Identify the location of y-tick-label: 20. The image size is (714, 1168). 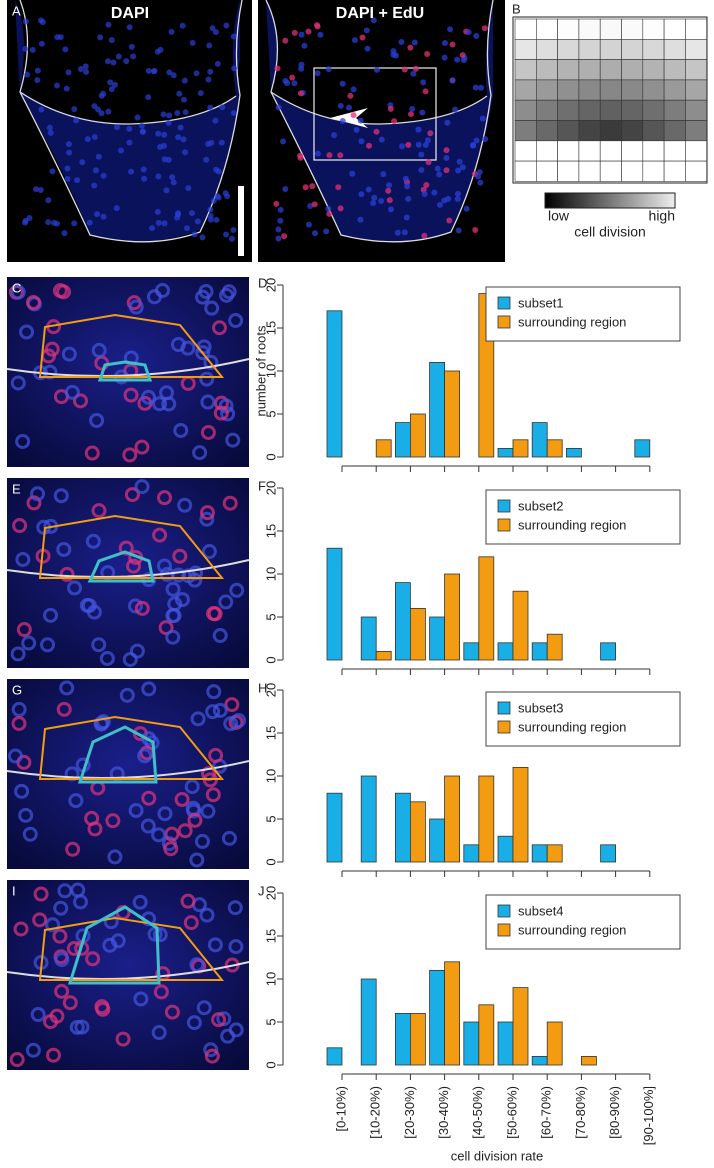
(270, 690).